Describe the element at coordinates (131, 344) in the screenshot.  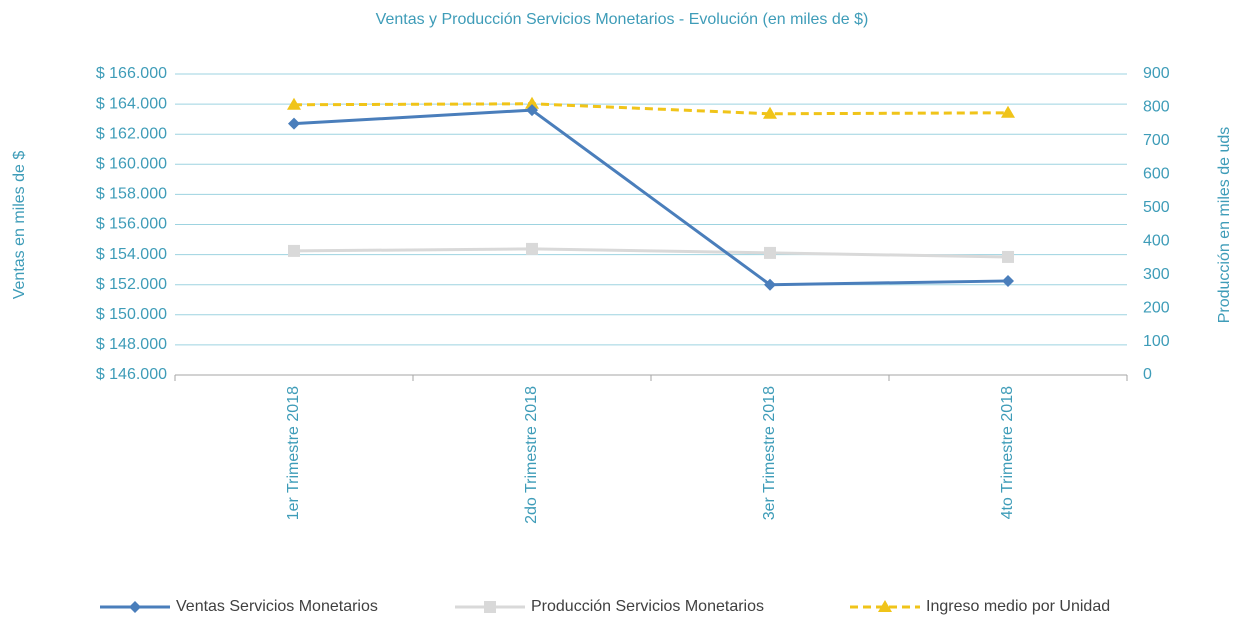
I see `y-tick-label: $ 148.000` at that location.